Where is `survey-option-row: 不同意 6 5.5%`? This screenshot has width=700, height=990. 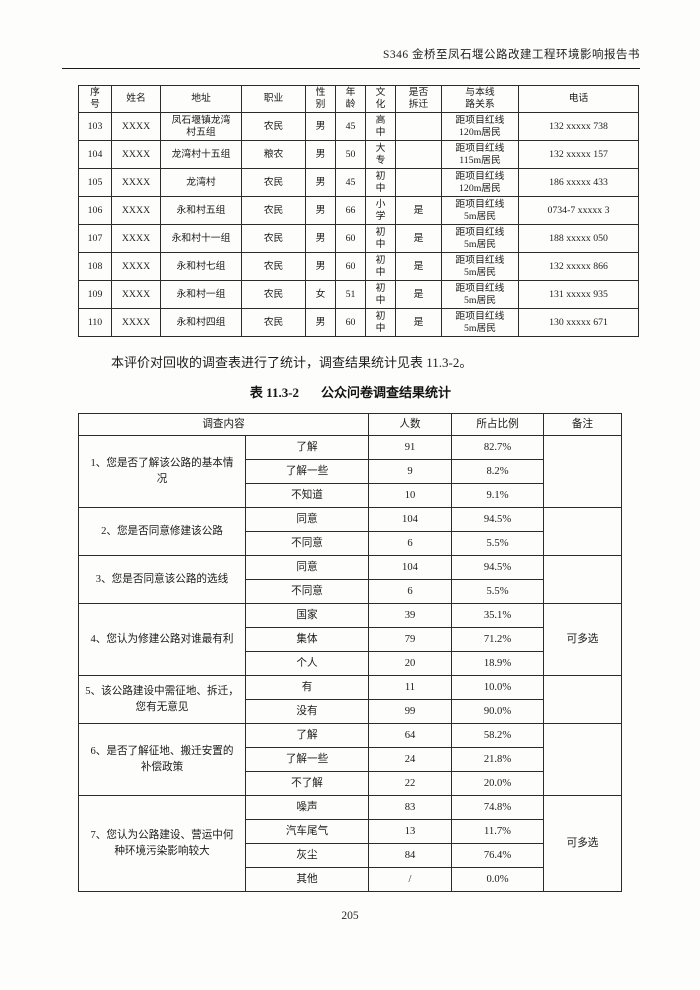
survey-option-row: 不同意 6 5.5% is located at coordinates (350, 591).